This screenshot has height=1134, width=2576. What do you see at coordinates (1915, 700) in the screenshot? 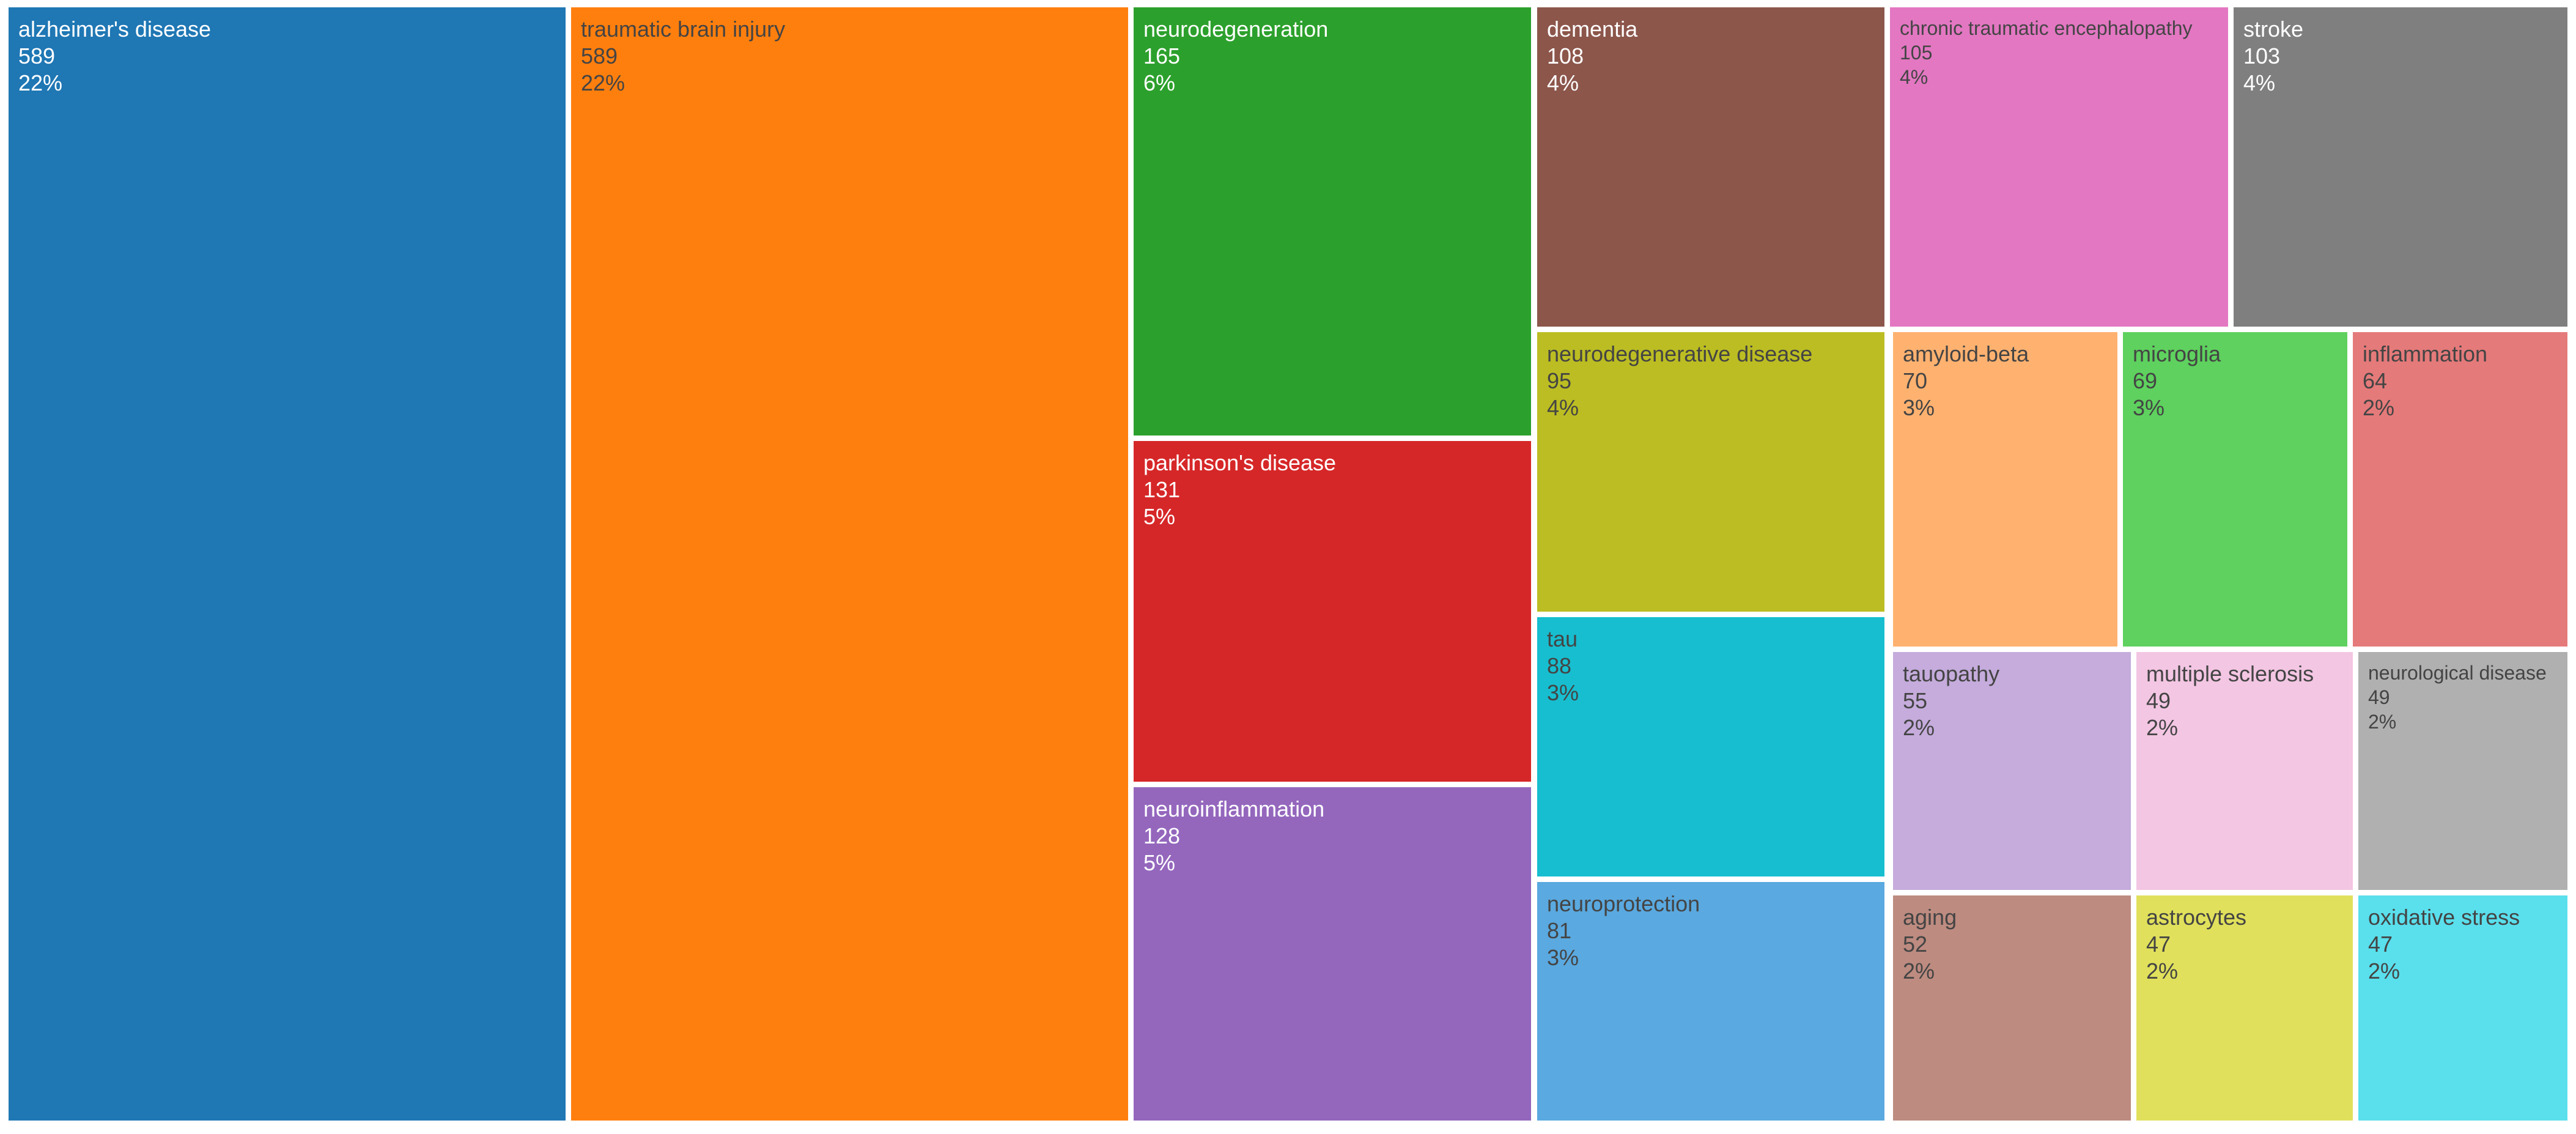
I see `cell-value: 55` at bounding box center [1915, 700].